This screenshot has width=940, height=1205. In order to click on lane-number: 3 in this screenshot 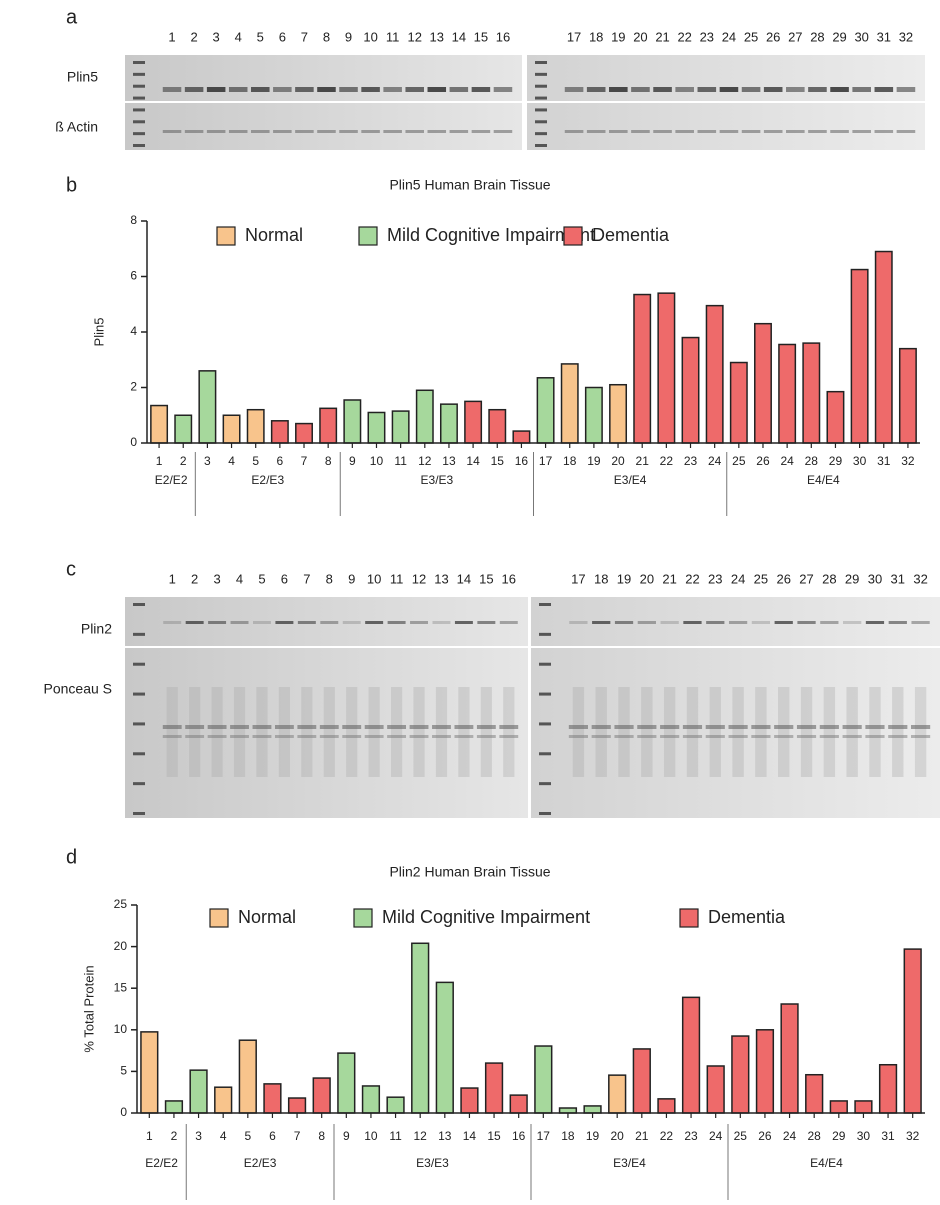, I will do `click(216, 578)`.